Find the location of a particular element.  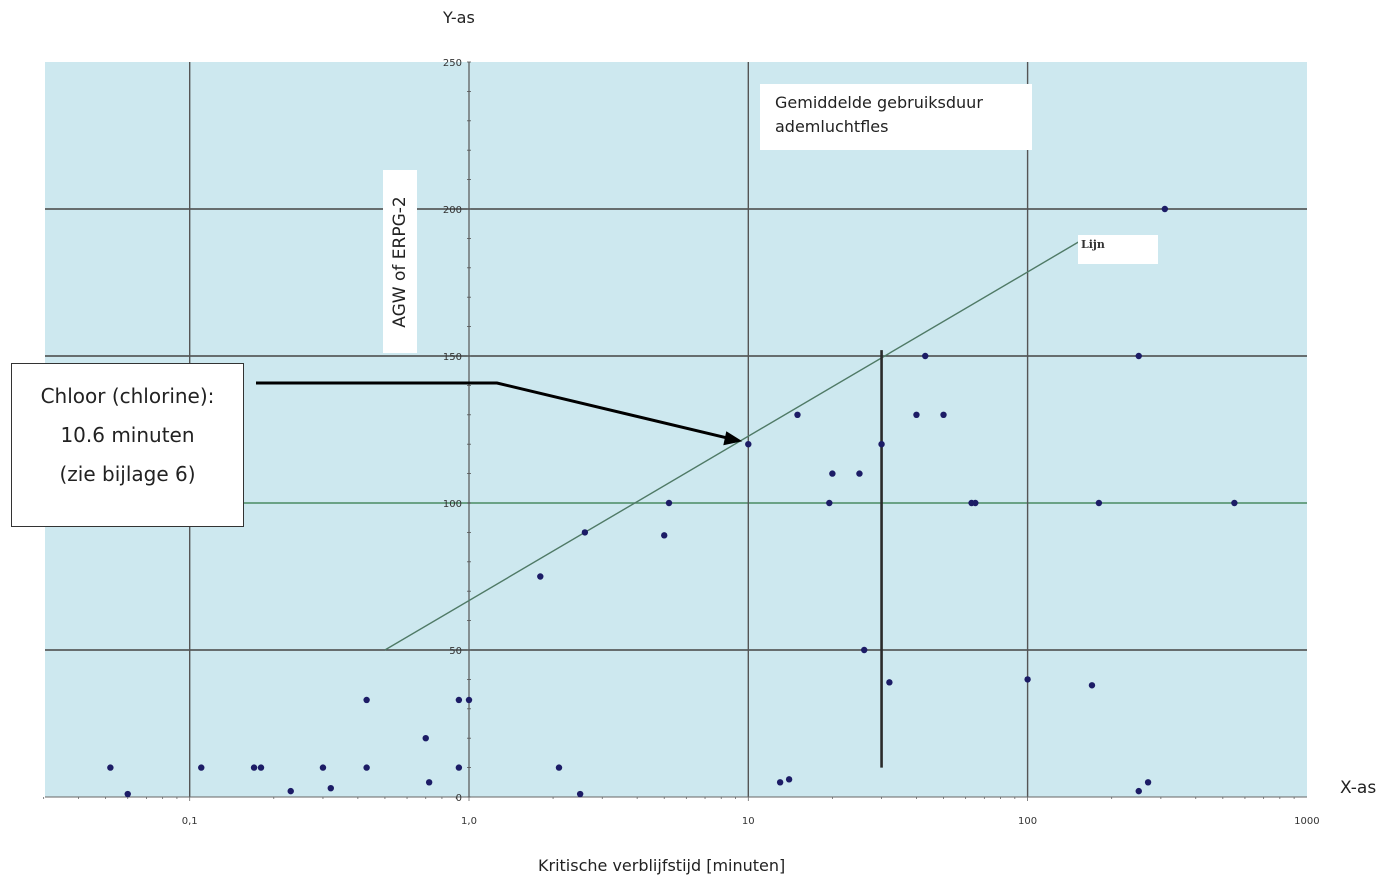

y-tick-label: 200 is located at coordinates (452, 210).